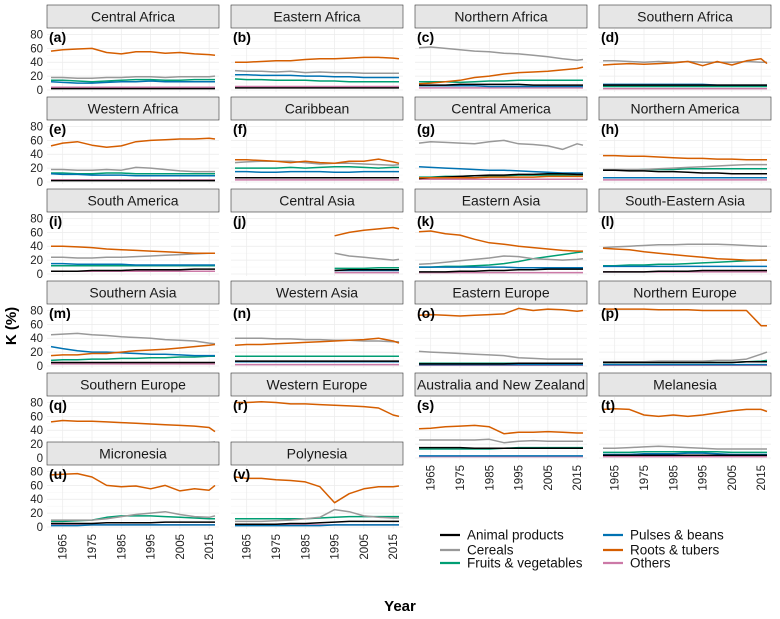  What do you see at coordinates (610, 313) in the screenshot?
I see `panel-tag: (p)` at bounding box center [610, 313].